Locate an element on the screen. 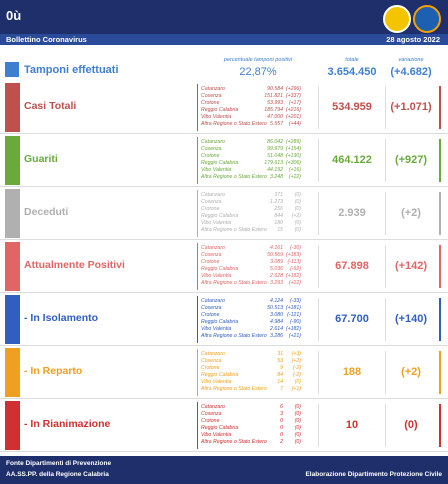  province-row: Cosenza 53 (+2) is located at coordinates (251, 361).